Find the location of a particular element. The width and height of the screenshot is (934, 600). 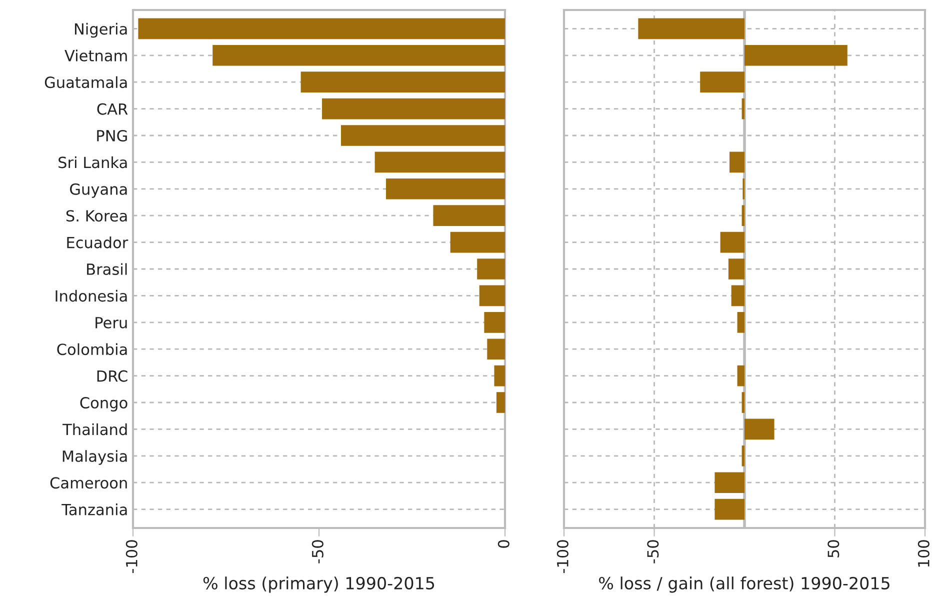

y-tick-label: Malaysia is located at coordinates (94, 457).